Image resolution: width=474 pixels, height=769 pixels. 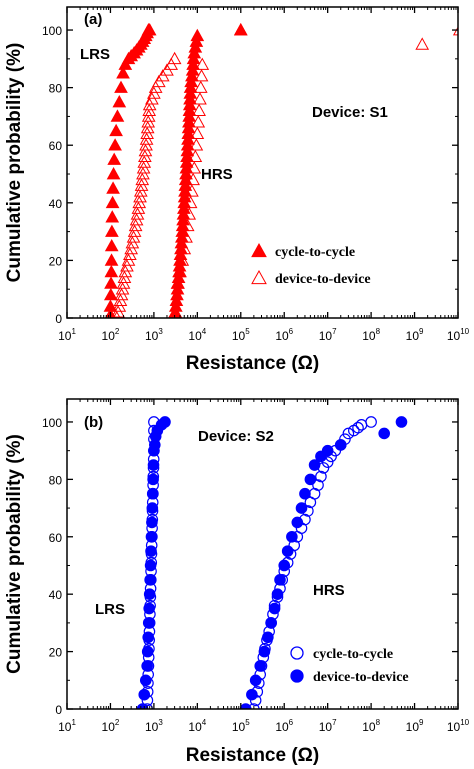 What do you see at coordinates (197, 726) in the screenshot?
I see `x-tick-label: 10⁴` at bounding box center [197, 726].